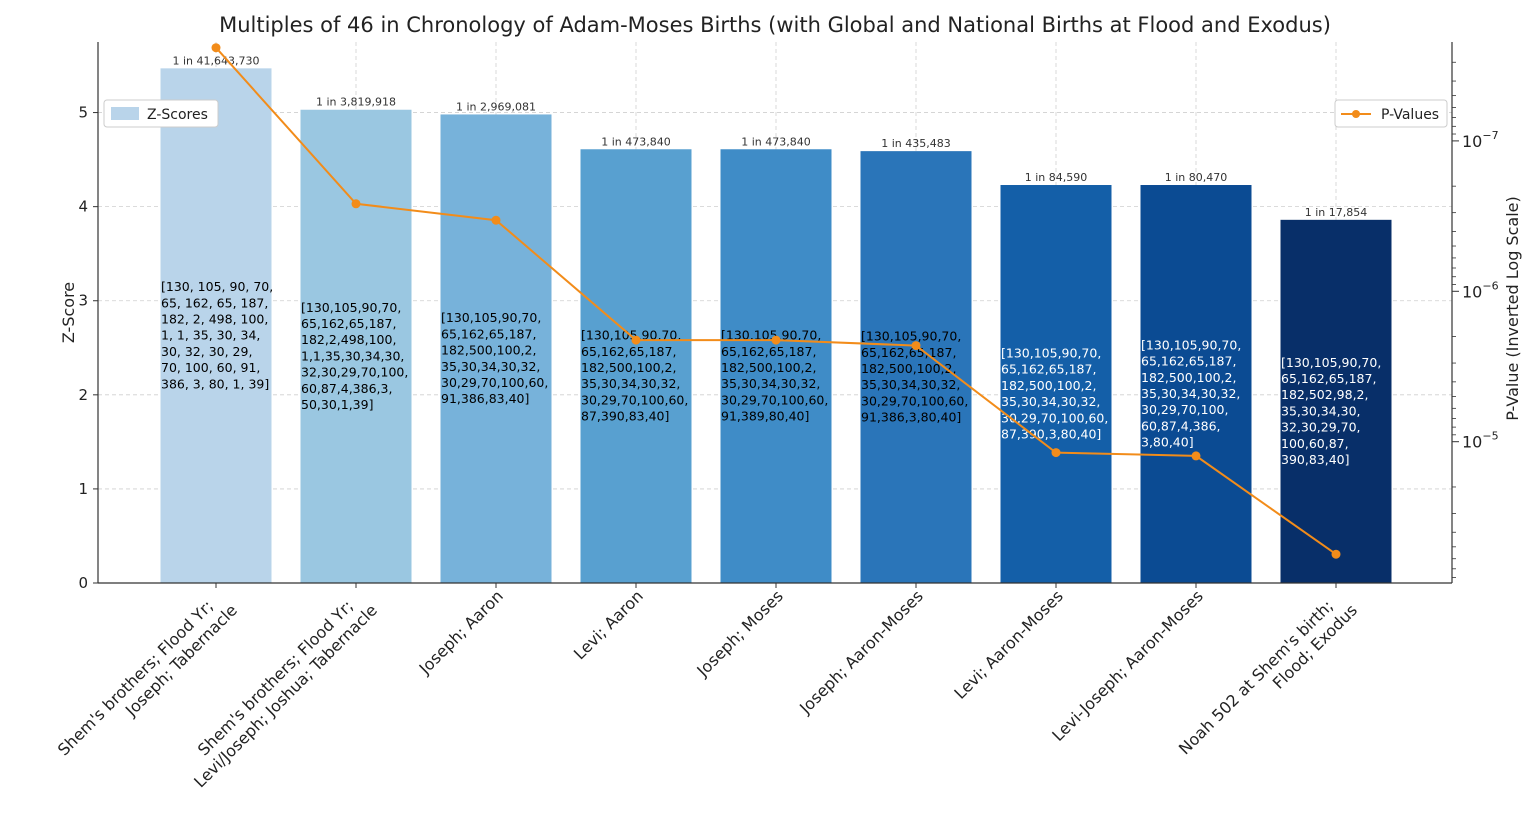 The height and width of the screenshot is (819, 1536). I want to click on bar-annotation-line: 182,2,498,100,, so click(348, 339).